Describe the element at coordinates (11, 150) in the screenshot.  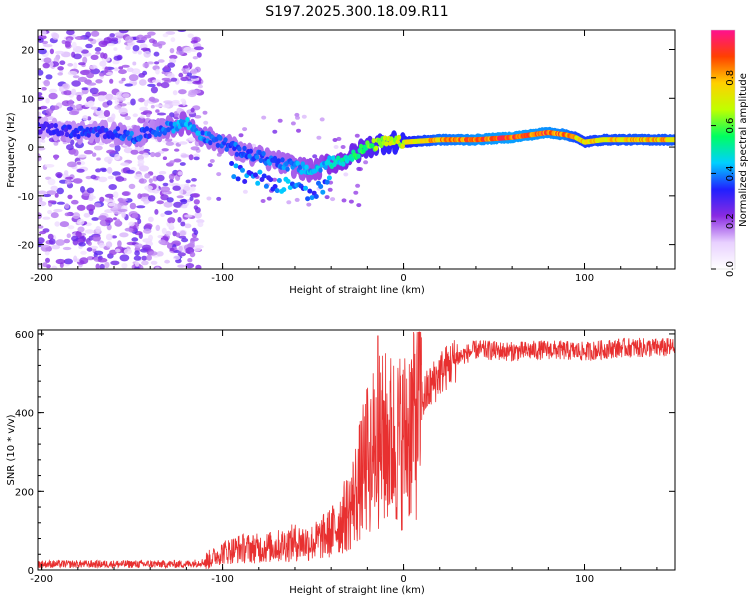
I see `spectrogram-y-label: Frequency (Hz)` at that location.